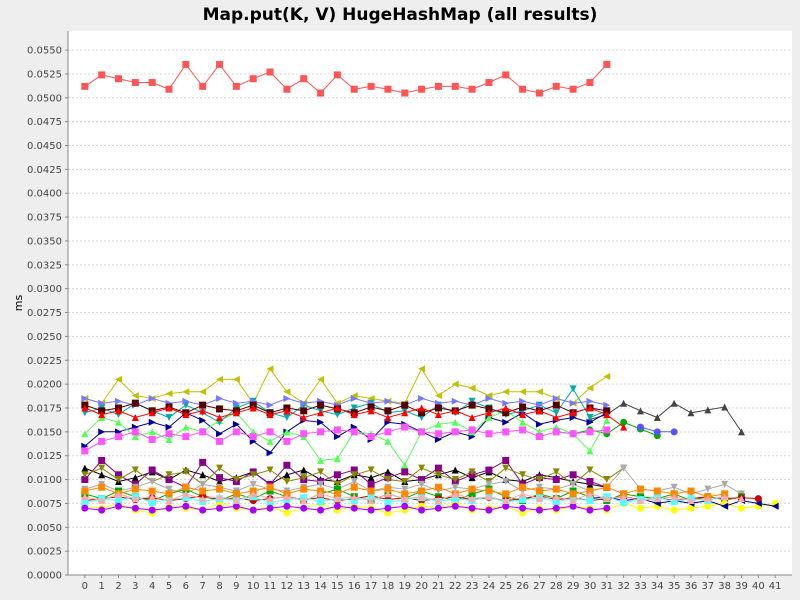  Describe the element at coordinates (44, 385) in the screenshot. I see `y-tick-label: 0.0200` at that location.